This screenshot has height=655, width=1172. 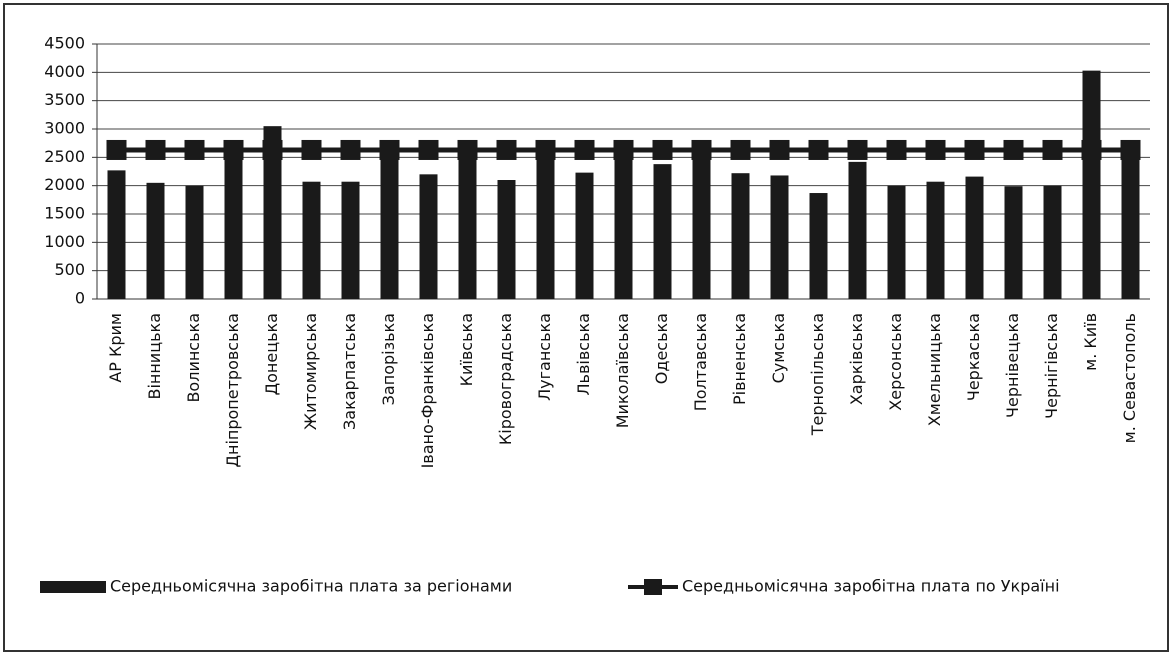 I want to click on y-tick-label: 3000, so click(x=64, y=128).